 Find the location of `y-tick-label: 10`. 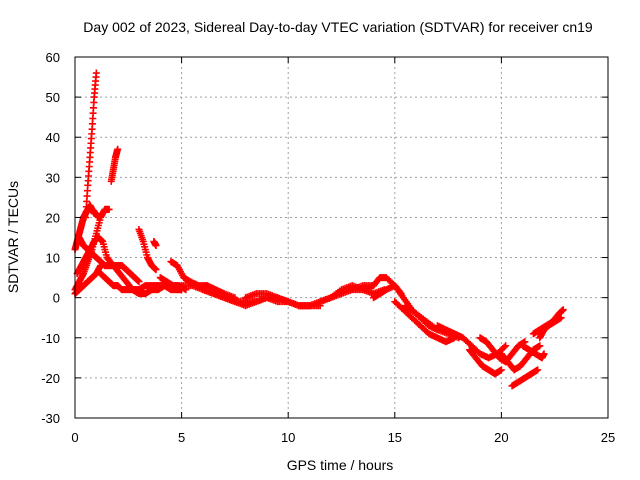

y-tick-label: 10 is located at coordinates (53, 258).